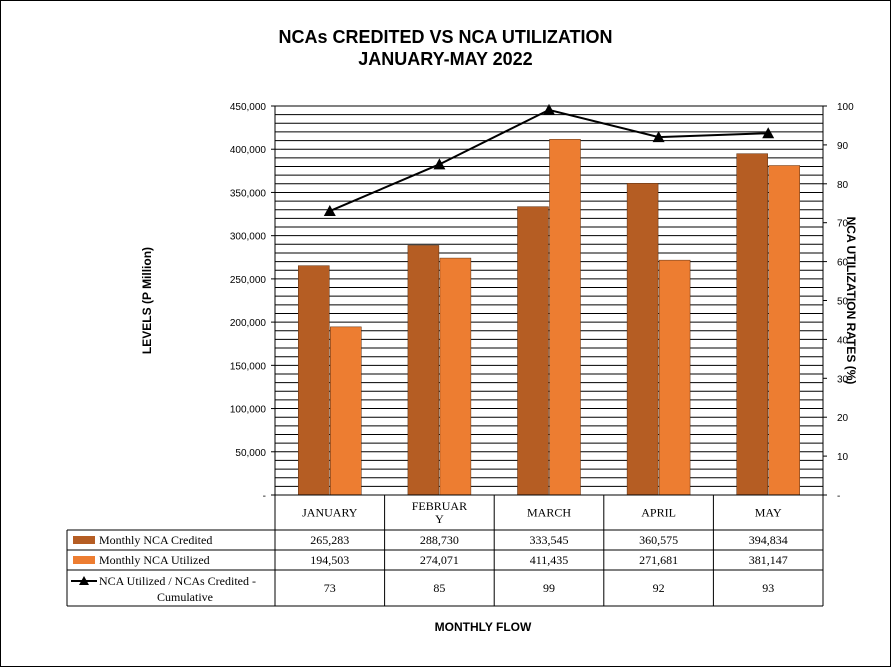 Image resolution: width=891 pixels, height=667 pixels. What do you see at coordinates (768, 513) in the screenshot?
I see `category-label: MAY` at bounding box center [768, 513].